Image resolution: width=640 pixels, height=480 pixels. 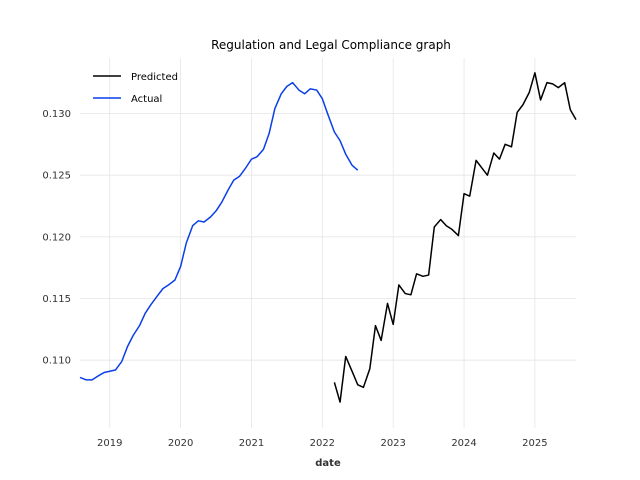 I want to click on y-tick-label: 0.125, so click(x=56, y=176).